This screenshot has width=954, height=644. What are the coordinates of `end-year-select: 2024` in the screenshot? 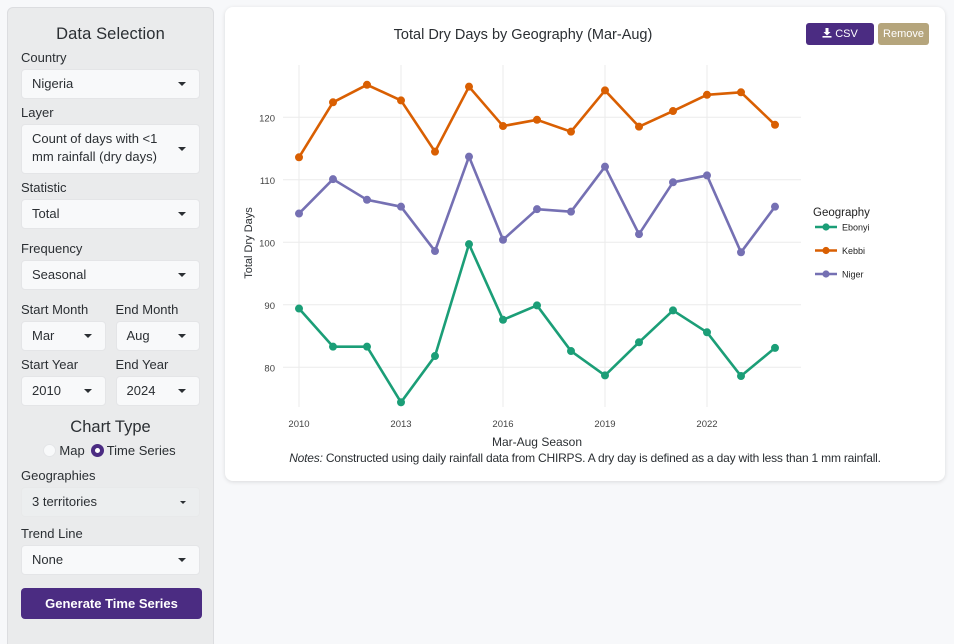 It's located at (157, 391).